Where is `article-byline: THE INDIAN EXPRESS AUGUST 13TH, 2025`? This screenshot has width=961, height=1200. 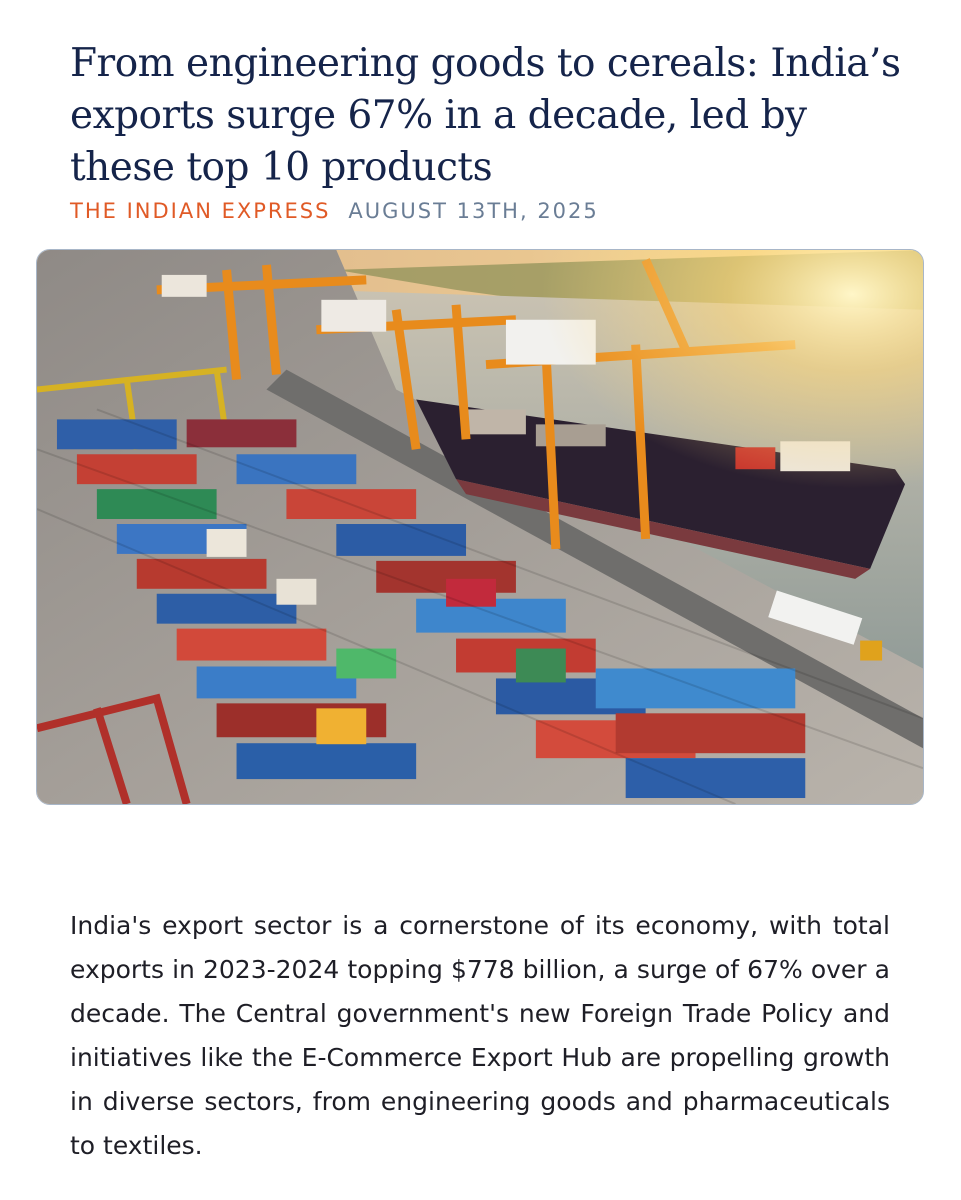
article-byline: THE INDIAN EXPRESS AUGUST 13TH, 2025 is located at coordinates (334, 211).